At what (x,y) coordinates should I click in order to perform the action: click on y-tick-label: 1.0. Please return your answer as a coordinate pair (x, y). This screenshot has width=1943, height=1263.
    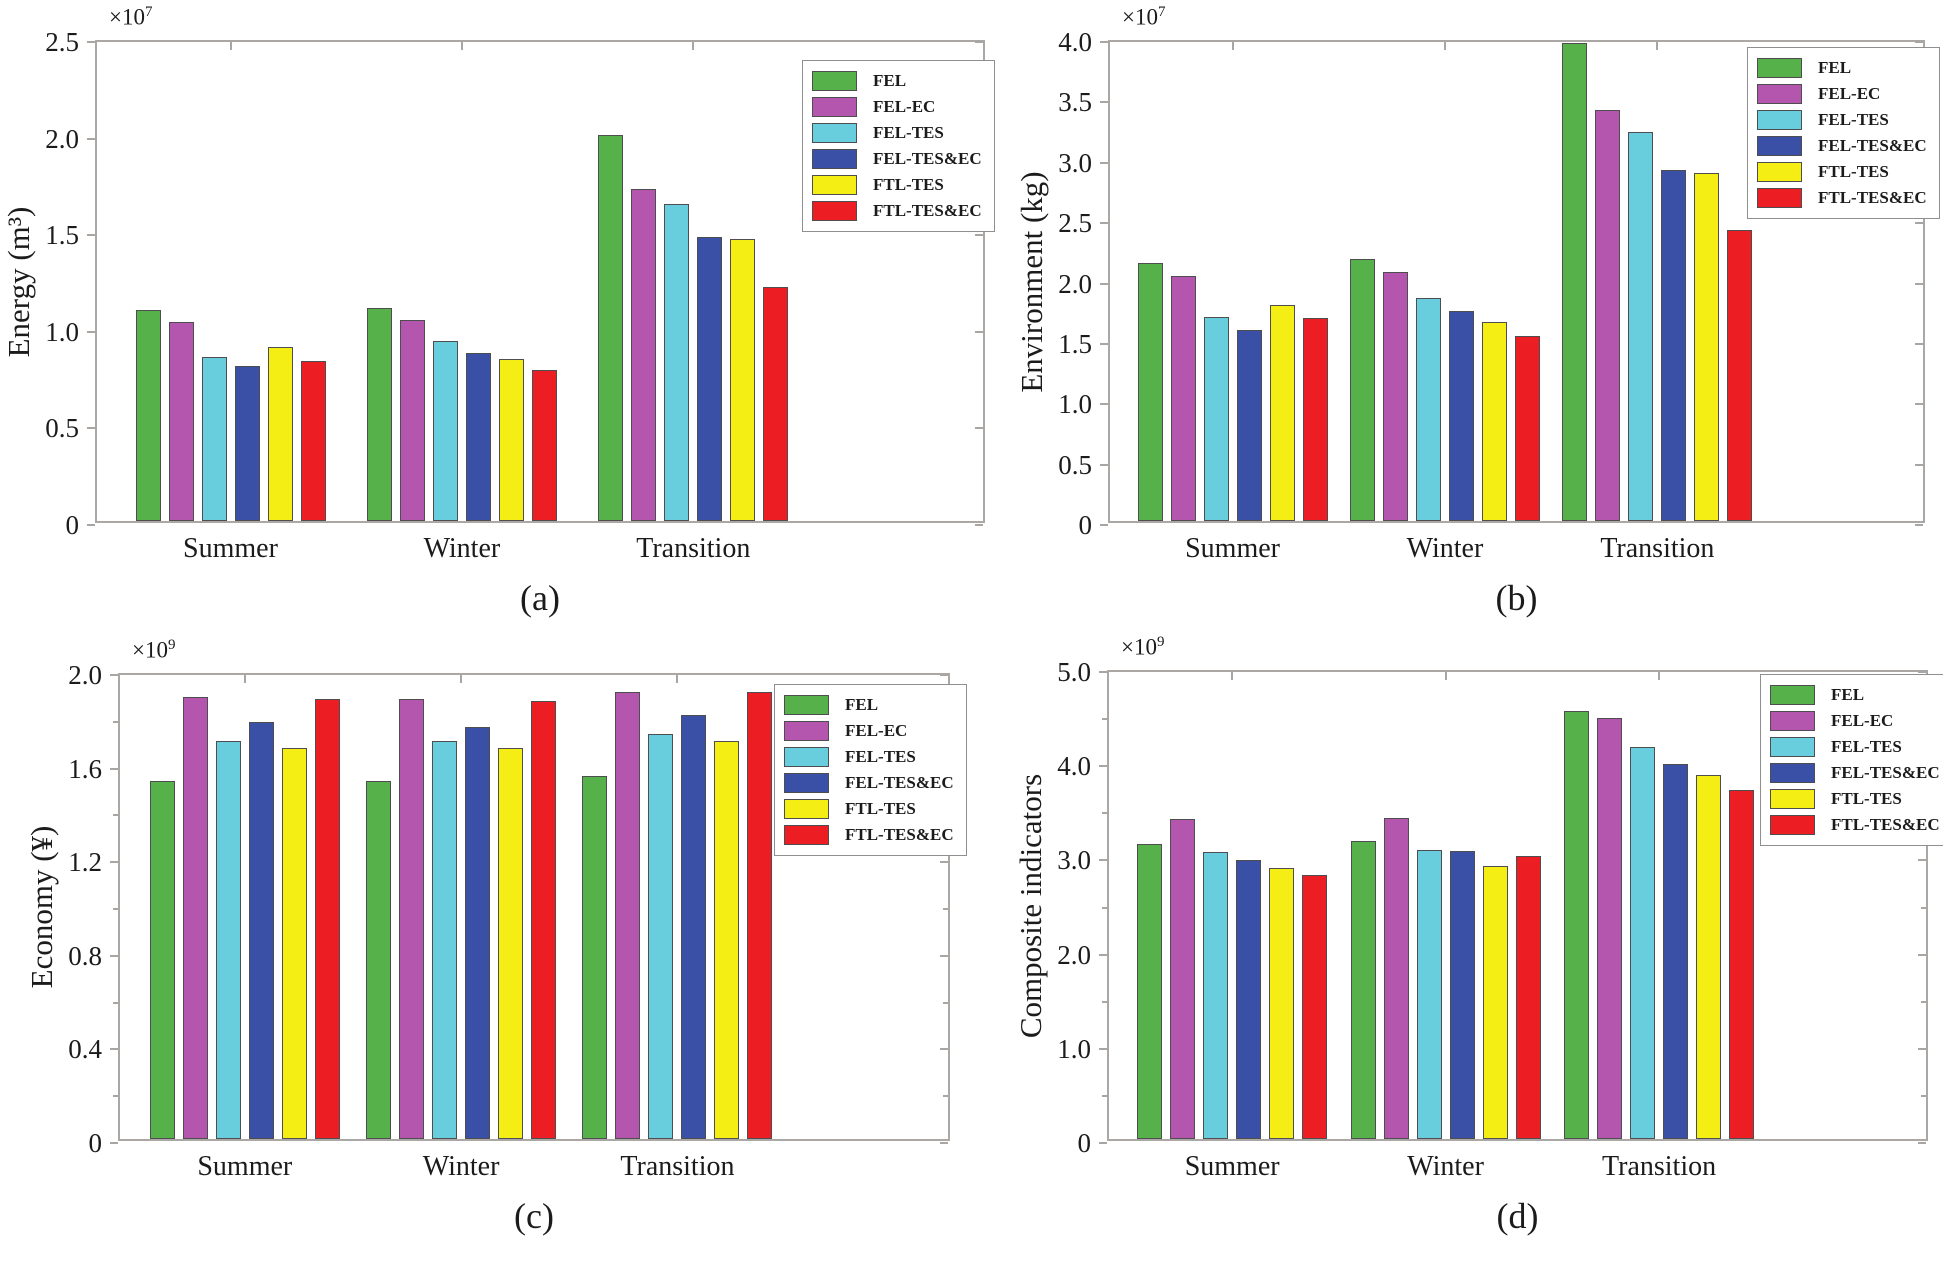
    Looking at the image, I should click on (1074, 1048).